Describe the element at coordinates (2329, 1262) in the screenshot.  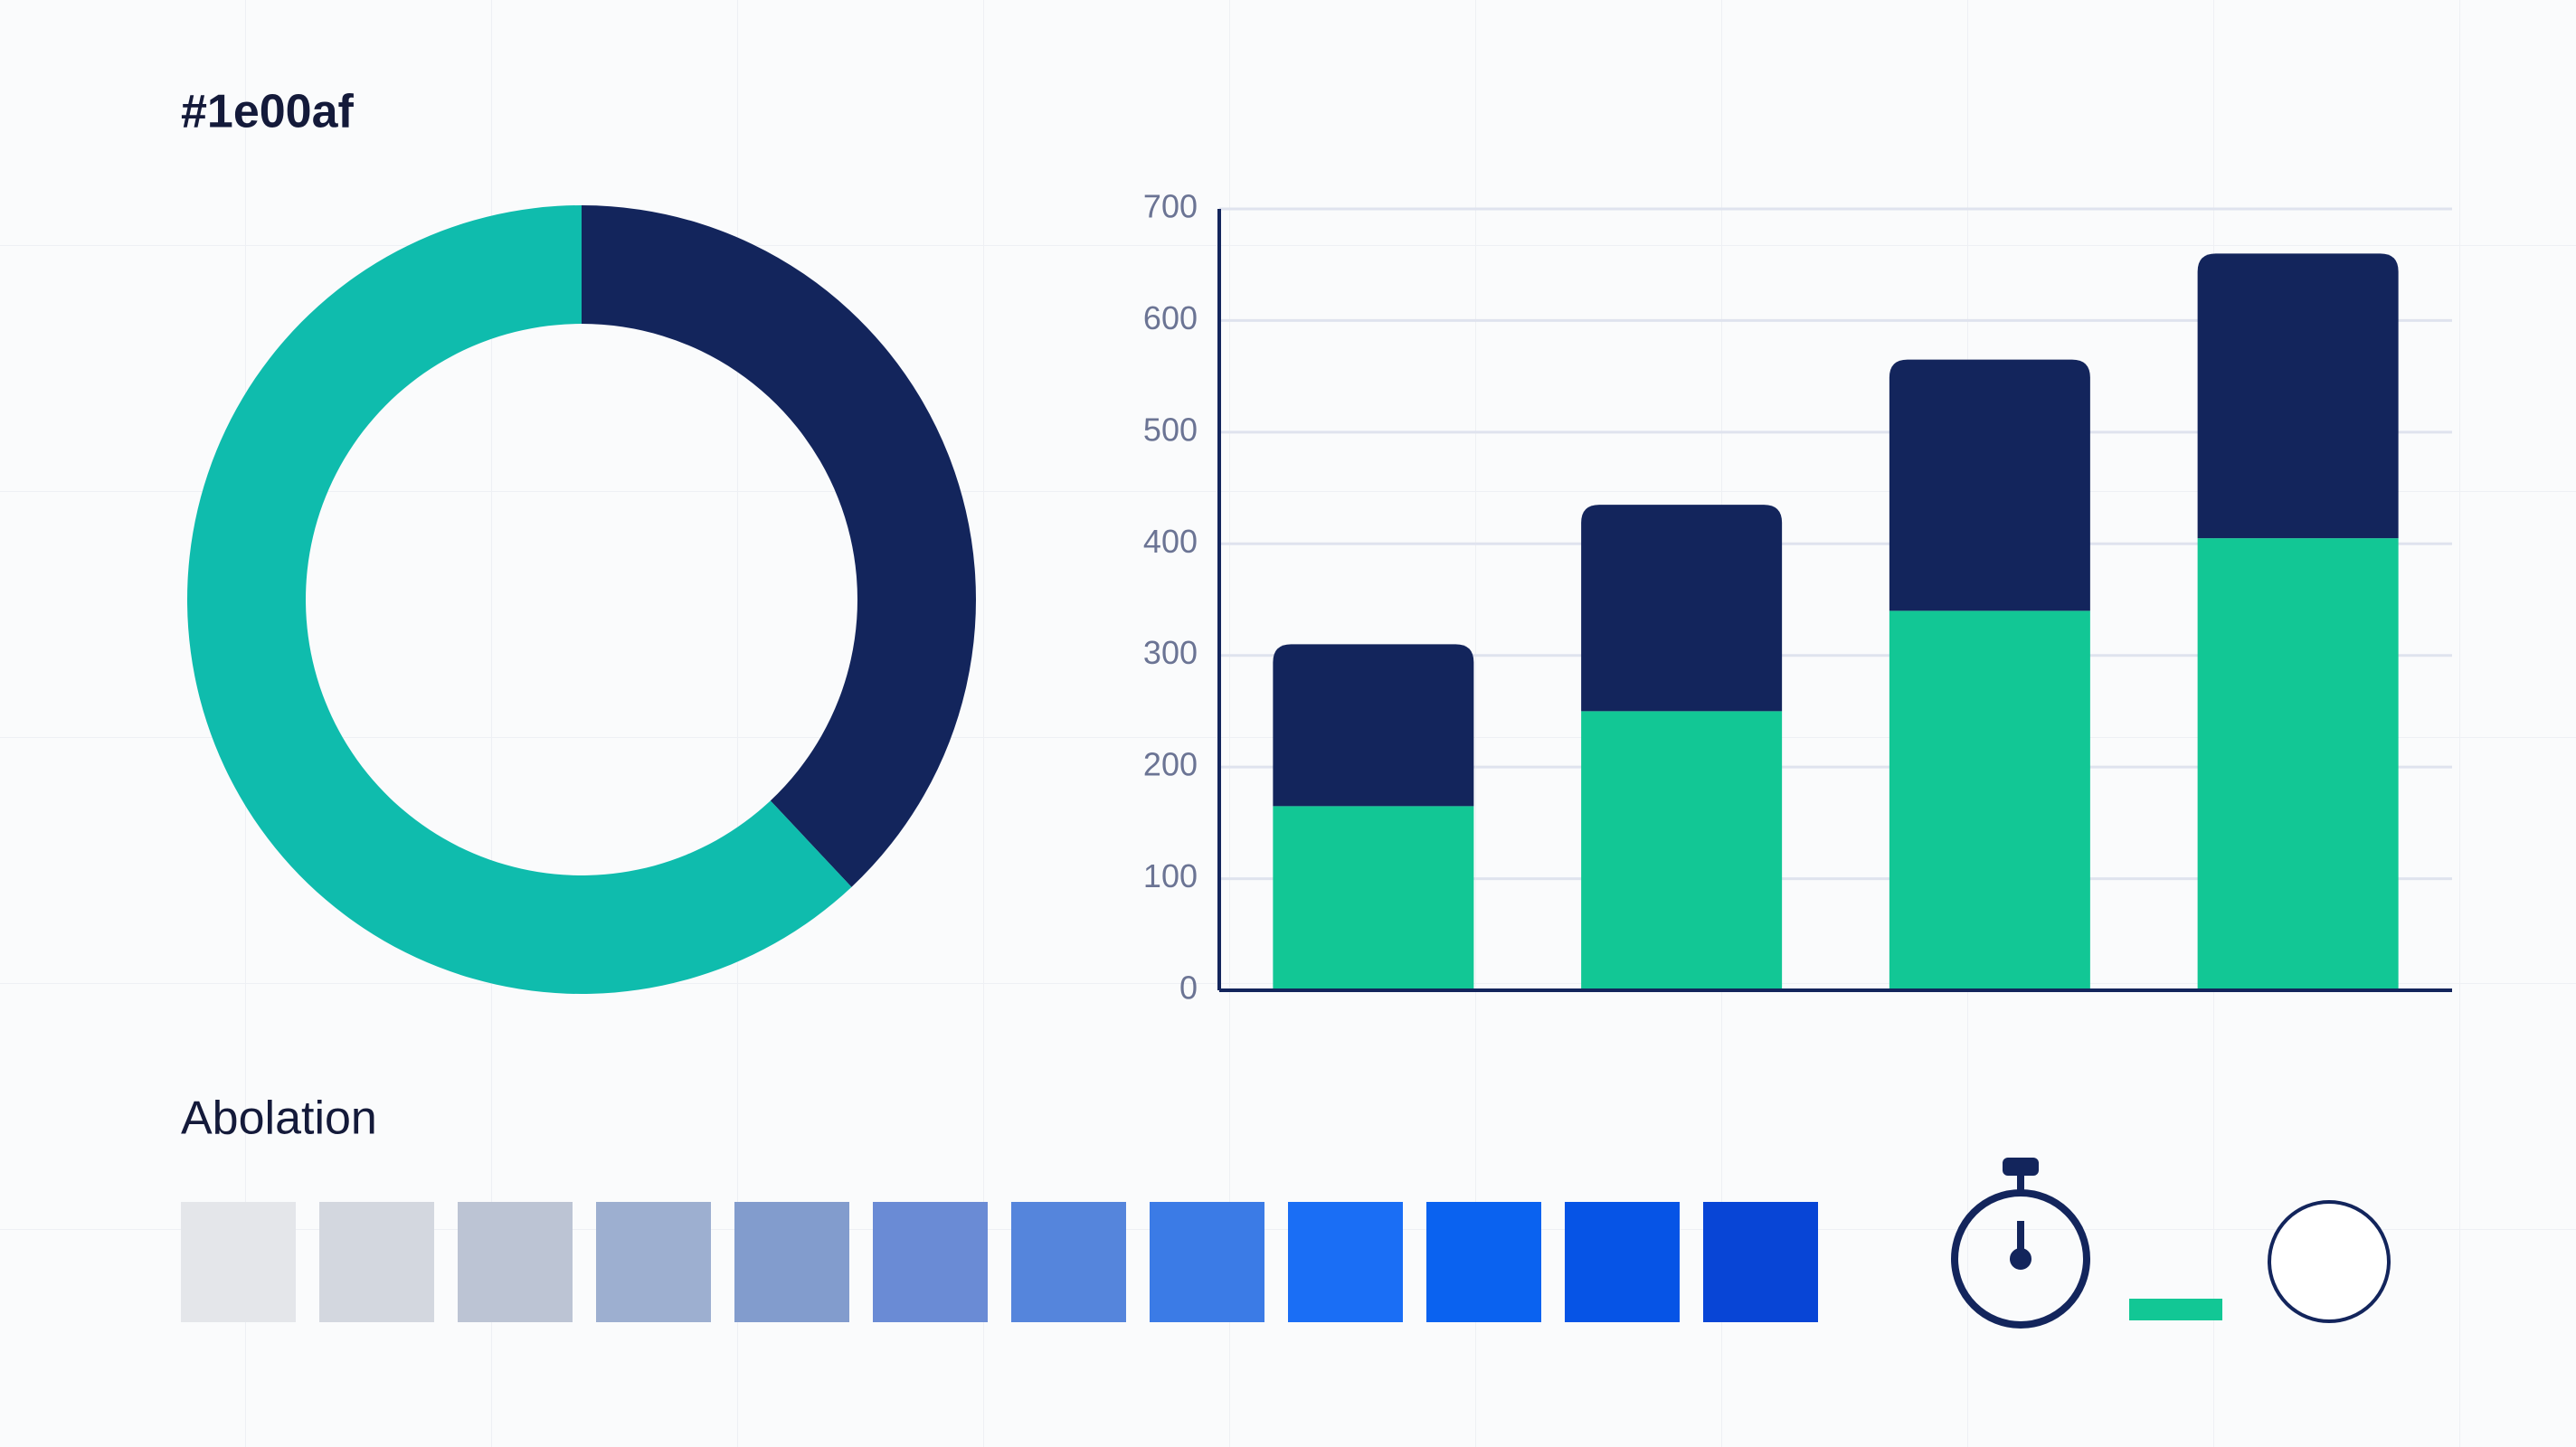
I see `radio-circle` at that location.